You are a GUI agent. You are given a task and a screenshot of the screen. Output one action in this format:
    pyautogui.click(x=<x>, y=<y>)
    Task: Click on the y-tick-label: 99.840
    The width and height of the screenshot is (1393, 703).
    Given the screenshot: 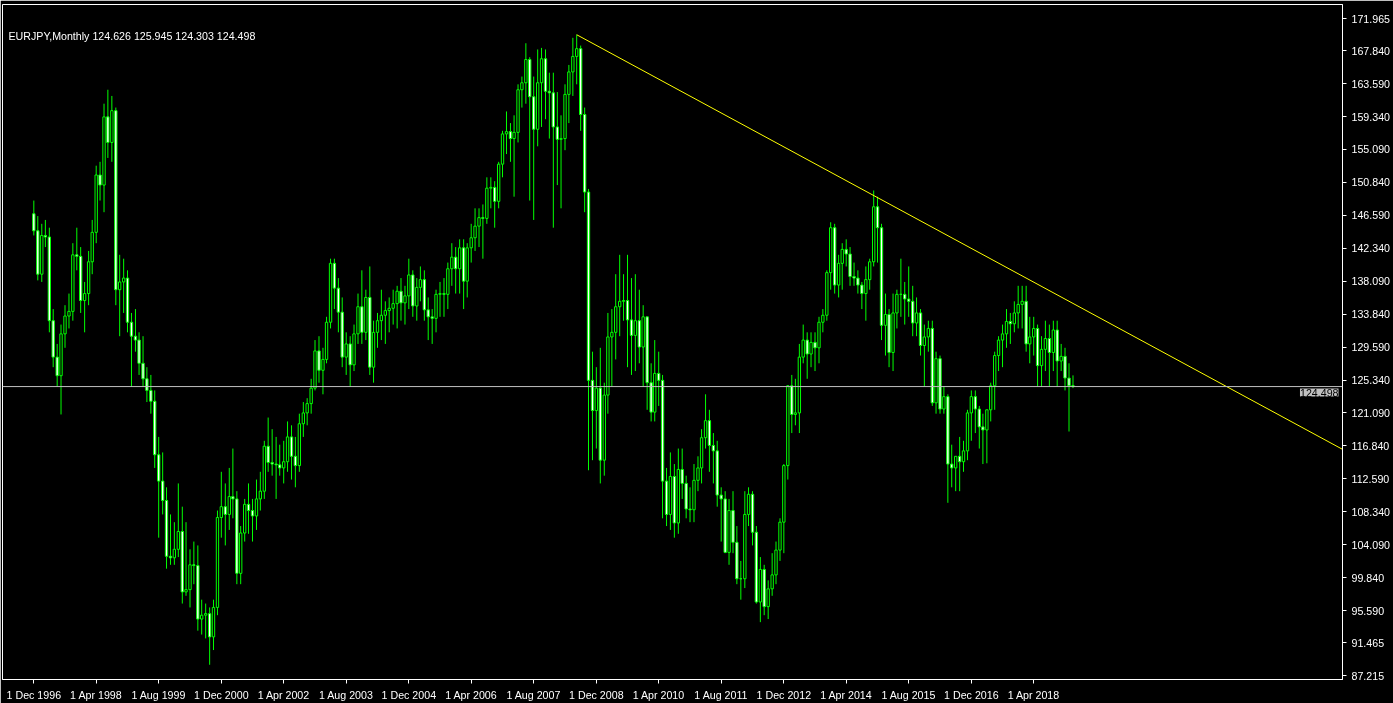 What is the action you would take?
    pyautogui.click(x=1368, y=577)
    